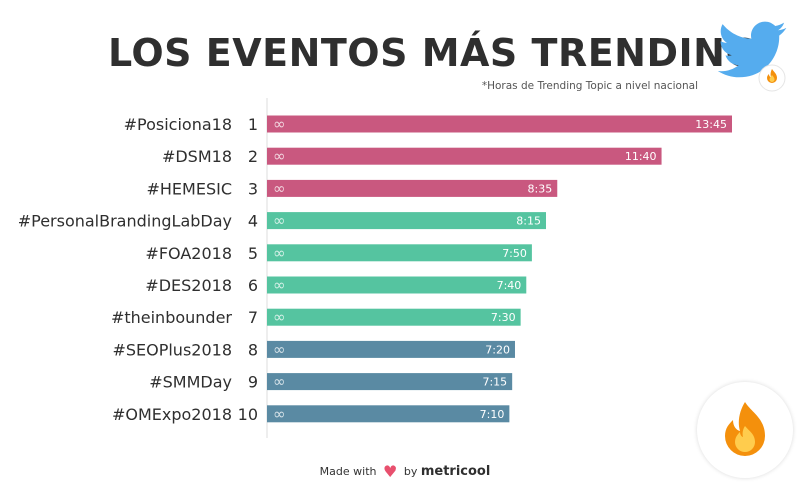  What do you see at coordinates (253, 124) in the screenshot?
I see `rank-label: 1` at bounding box center [253, 124].